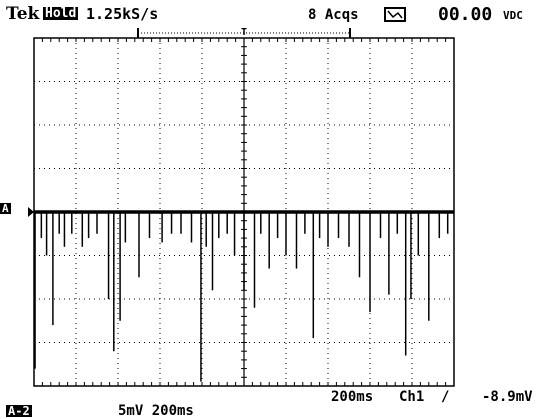 The image size is (550, 419). What do you see at coordinates (395, 14) in the screenshot?
I see `envelope-icon` at bounding box center [395, 14].